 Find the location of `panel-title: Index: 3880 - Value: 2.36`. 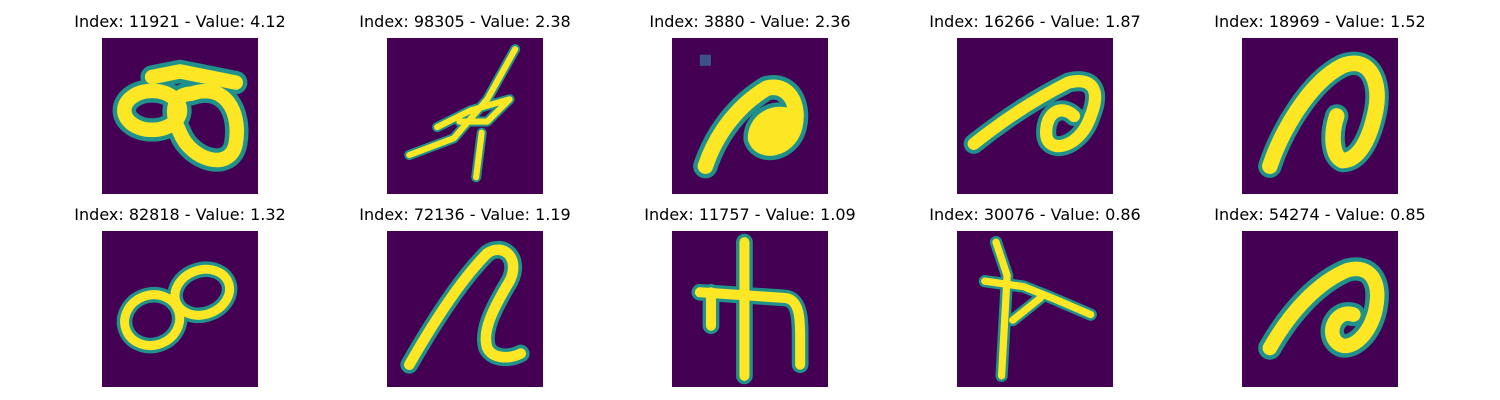

panel-title: Index: 3880 - Value: 2.36 is located at coordinates (750, 21).